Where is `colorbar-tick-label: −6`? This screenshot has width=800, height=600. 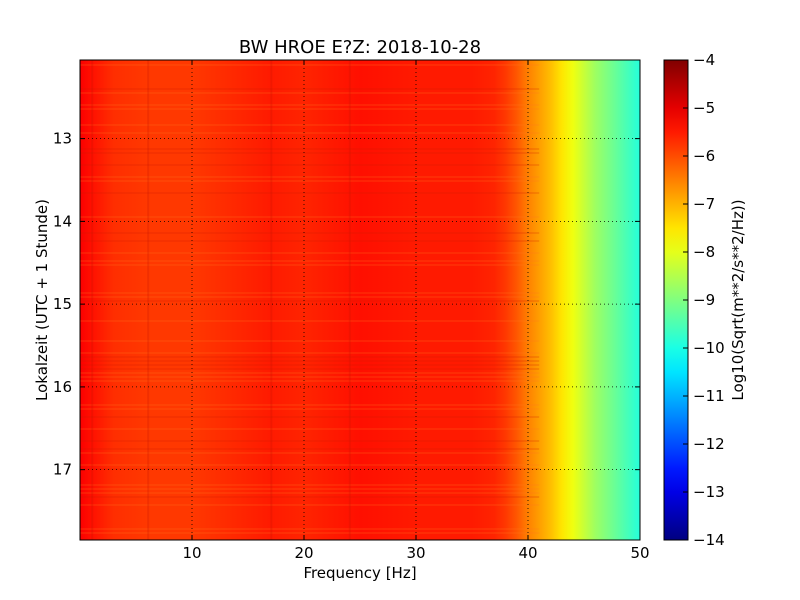 colorbar-tick-label: −6 is located at coordinates (704, 156).